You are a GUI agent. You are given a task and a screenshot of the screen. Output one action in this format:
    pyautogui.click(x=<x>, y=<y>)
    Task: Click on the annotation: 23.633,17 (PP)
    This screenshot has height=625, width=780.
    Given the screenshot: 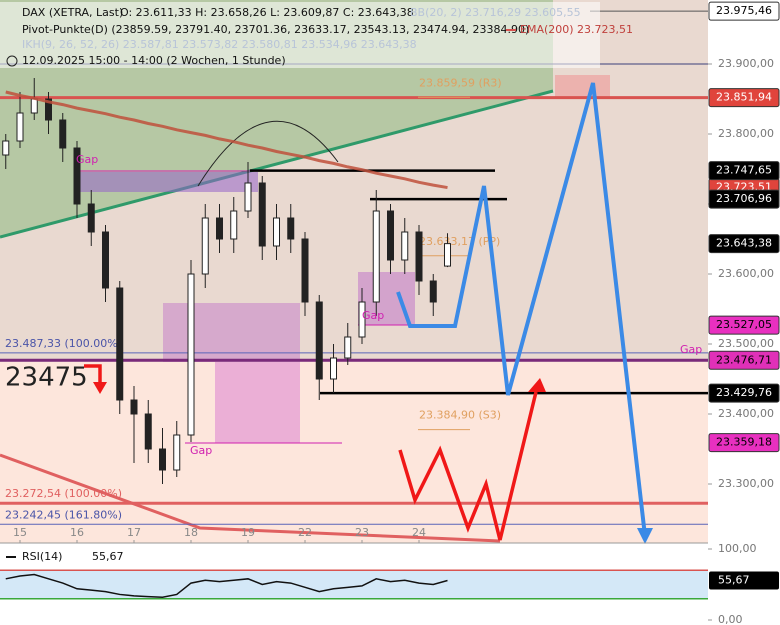 What is the action you would take?
    pyautogui.click(x=459, y=241)
    